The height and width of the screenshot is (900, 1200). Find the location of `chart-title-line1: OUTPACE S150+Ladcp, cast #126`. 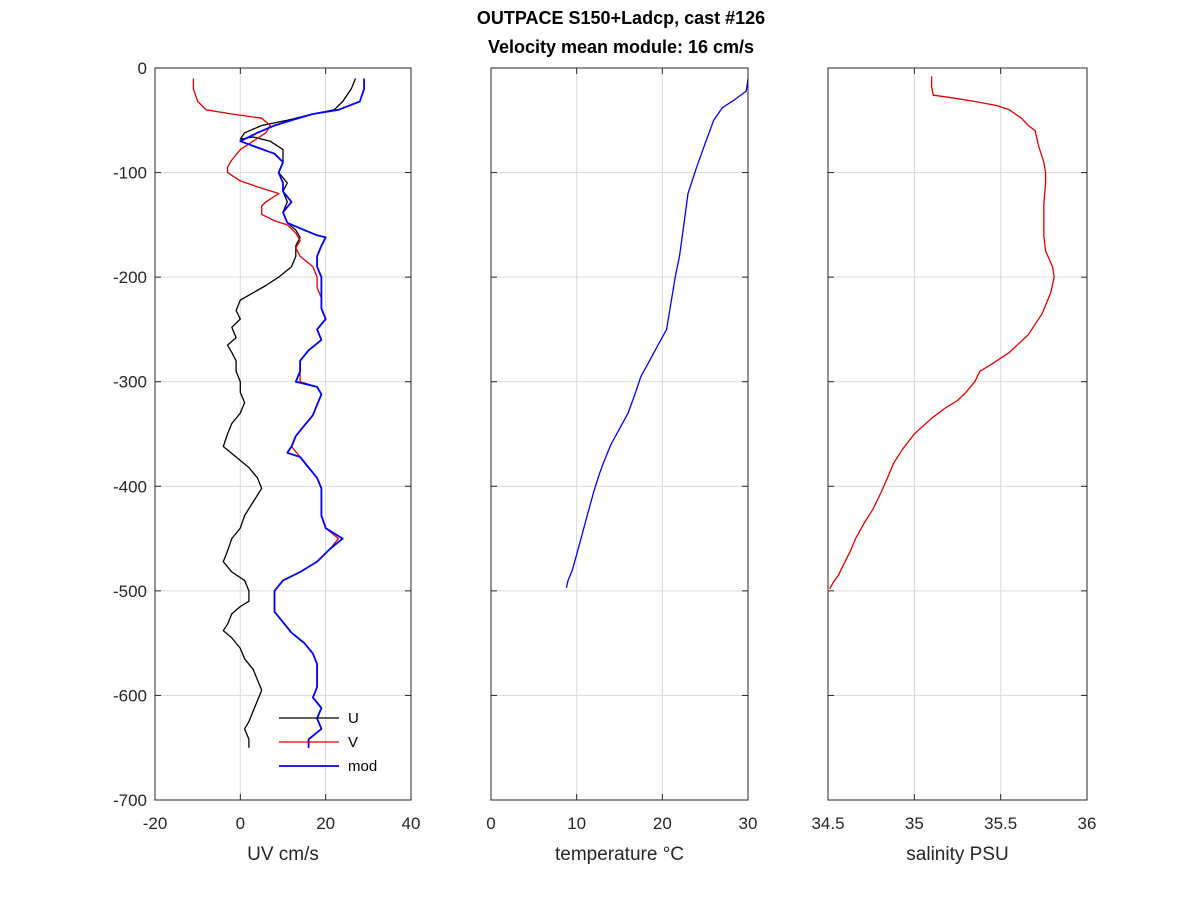

chart-title-line1: OUTPACE S150+Ladcp, cast #126 is located at coordinates (621, 18).